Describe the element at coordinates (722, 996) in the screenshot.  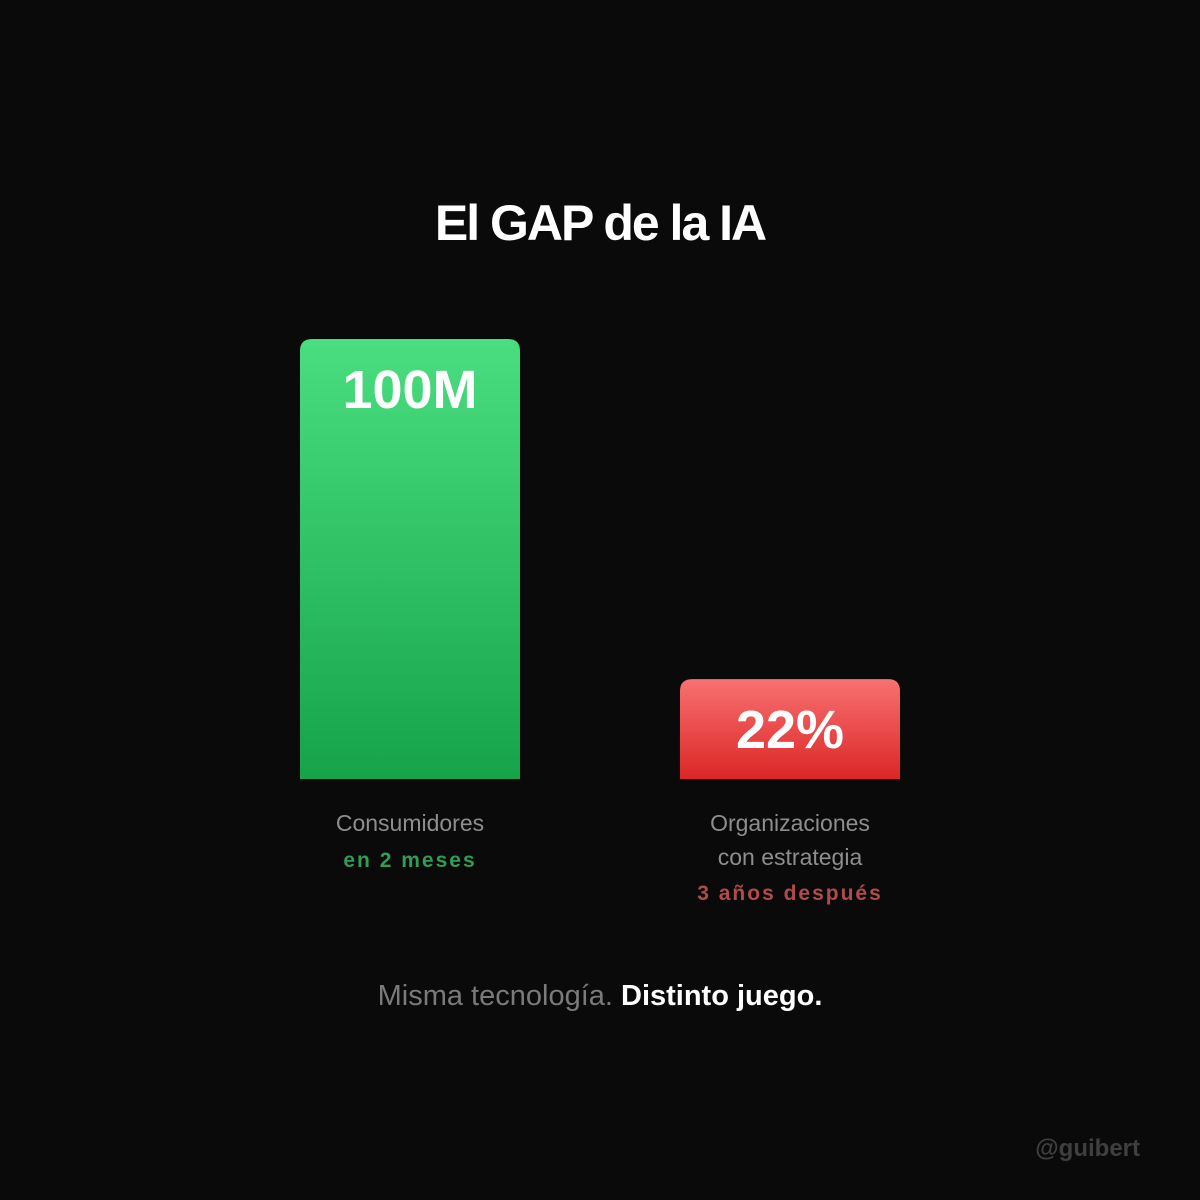
I see `tagline-strong: Distinto juego.` at that location.